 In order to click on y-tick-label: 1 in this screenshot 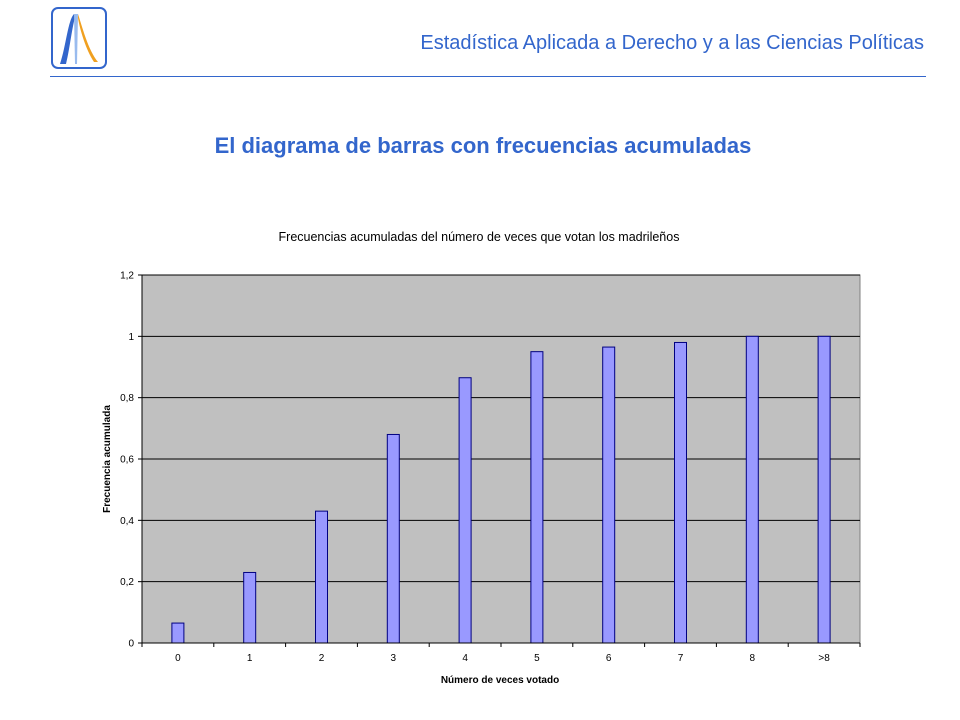, I will do `click(131, 337)`.